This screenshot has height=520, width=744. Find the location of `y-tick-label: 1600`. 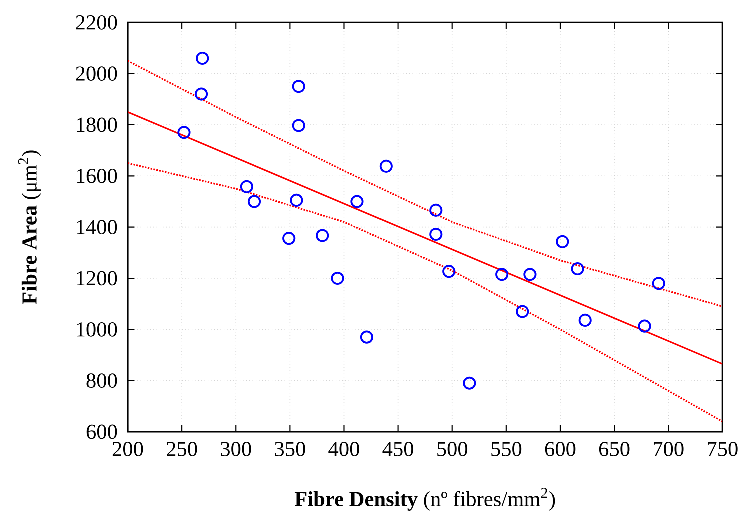

y-tick-label: 1600 is located at coordinates (97, 176).